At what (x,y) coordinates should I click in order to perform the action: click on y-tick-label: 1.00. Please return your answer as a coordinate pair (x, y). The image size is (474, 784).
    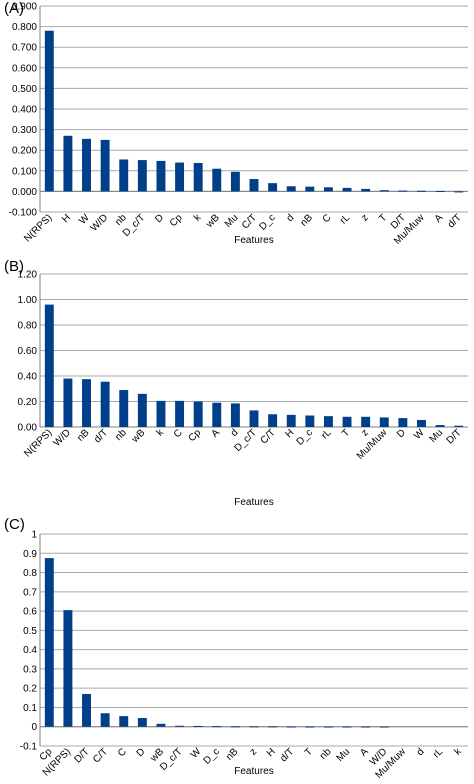
    Looking at the image, I should click on (28, 300).